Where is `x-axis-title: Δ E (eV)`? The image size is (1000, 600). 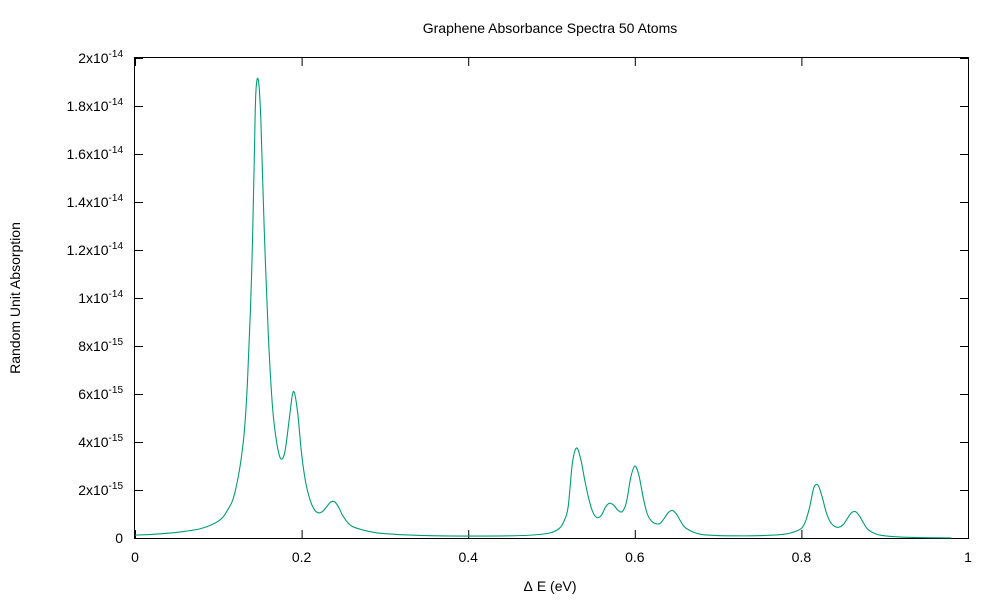 x-axis-title: Δ E (eV) is located at coordinates (549, 586).